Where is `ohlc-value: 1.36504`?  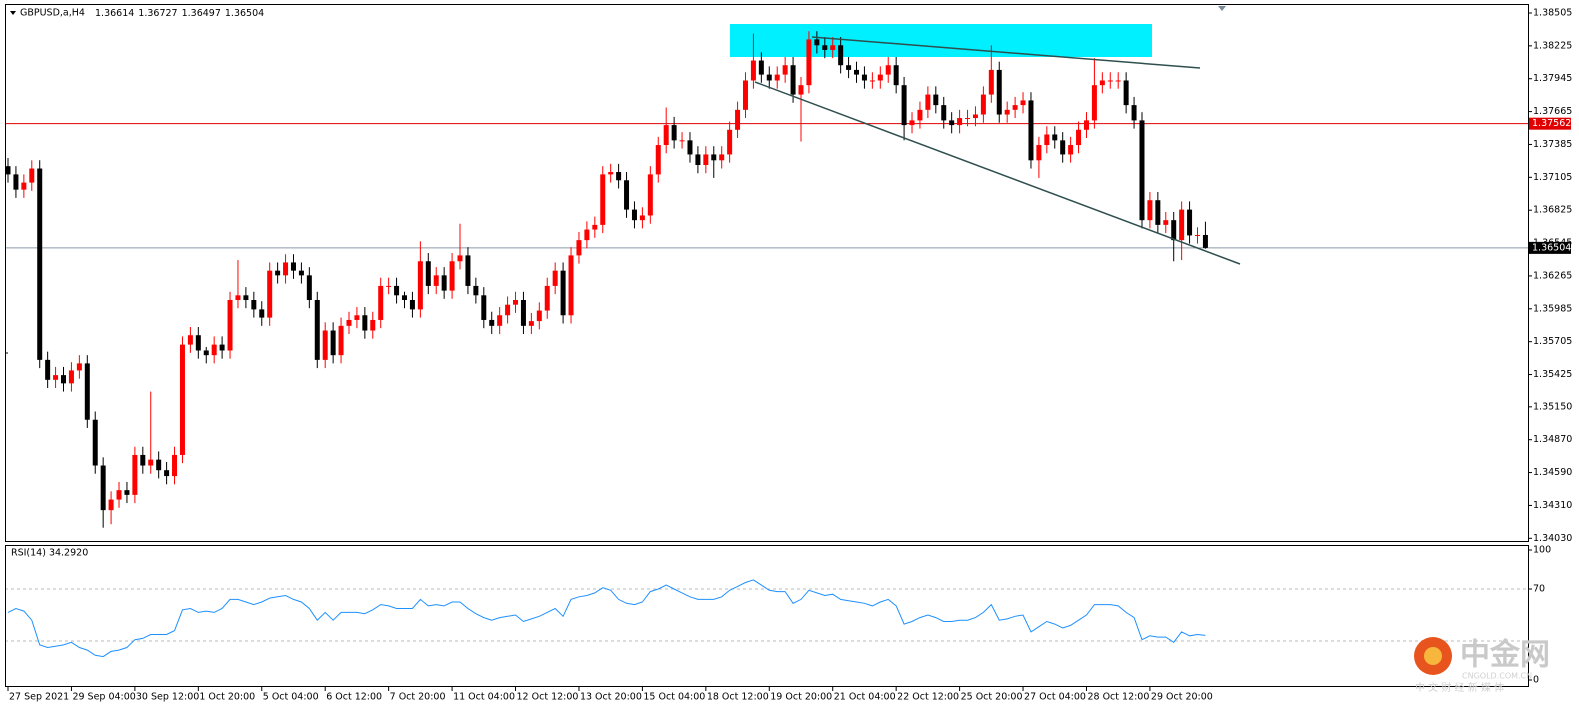
ohlc-value: 1.36504 is located at coordinates (244, 13).